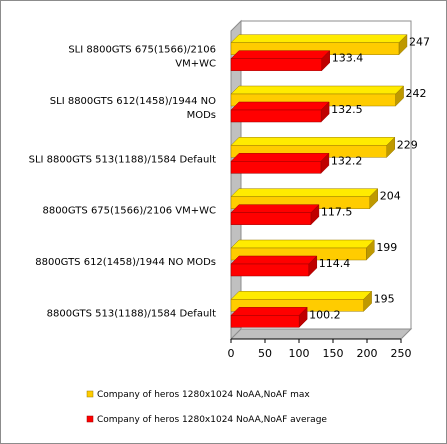 The height and width of the screenshot is (444, 447). What do you see at coordinates (367, 353) in the screenshot?
I see `x-tick-label: 200` at bounding box center [367, 353].